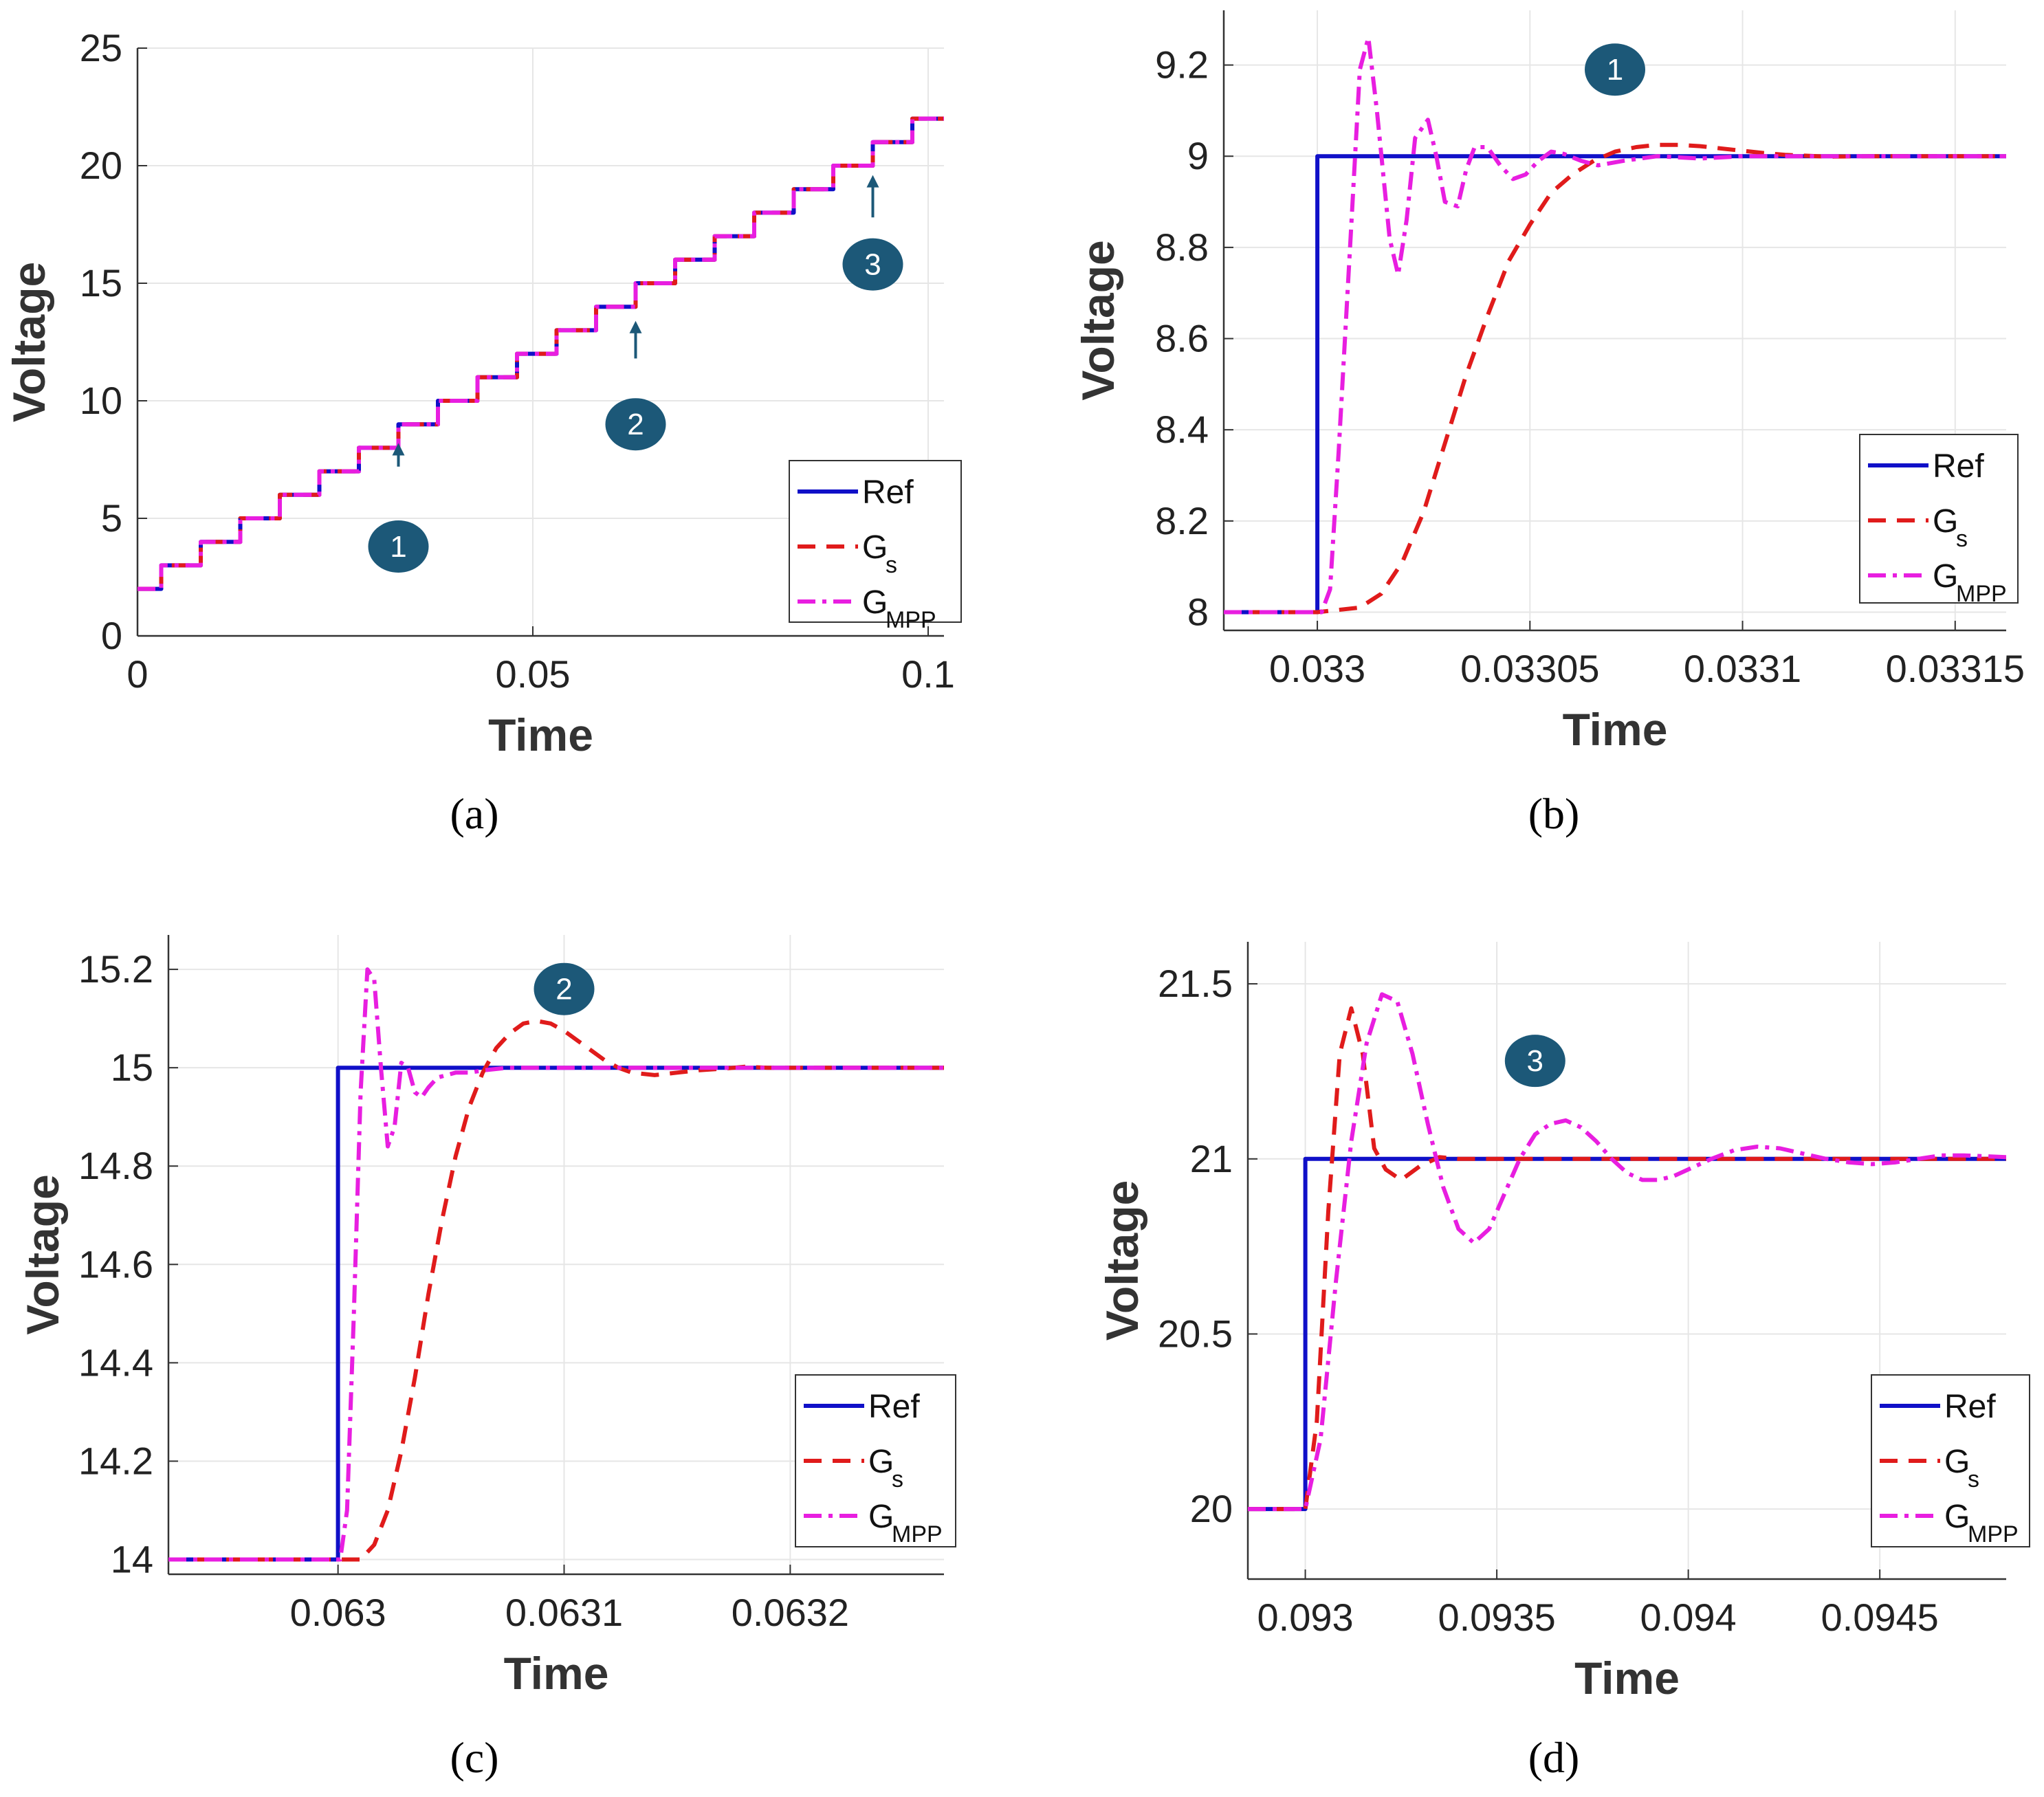 This screenshot has height=1797, width=2044. Describe the element at coordinates (474, 1757) in the screenshot. I see `caption-c: (c)` at that location.